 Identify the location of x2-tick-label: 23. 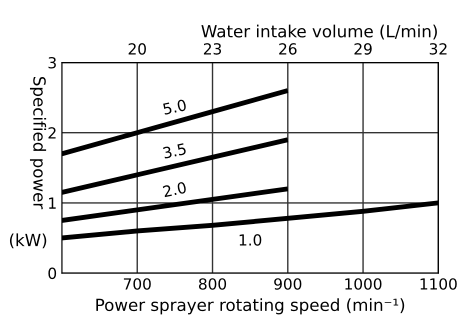
(213, 49).